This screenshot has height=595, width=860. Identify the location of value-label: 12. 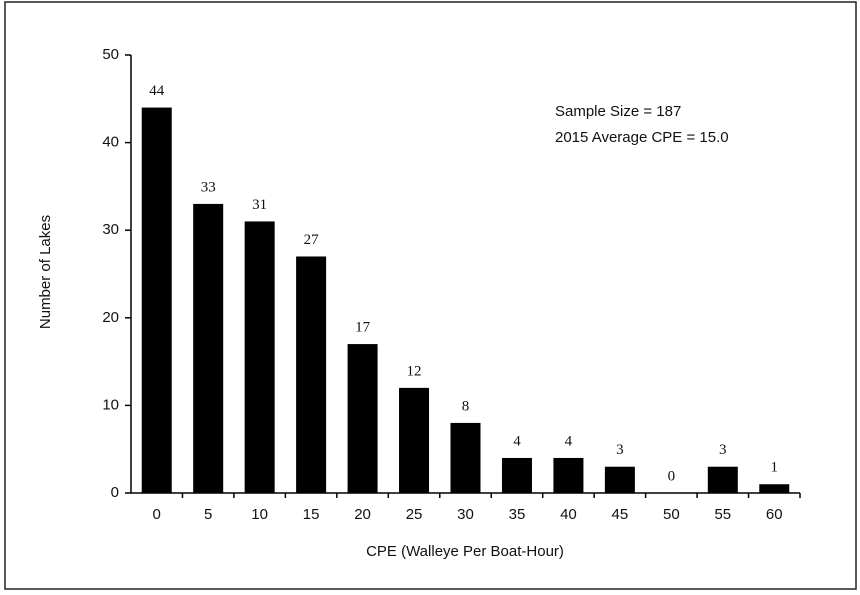
(414, 371).